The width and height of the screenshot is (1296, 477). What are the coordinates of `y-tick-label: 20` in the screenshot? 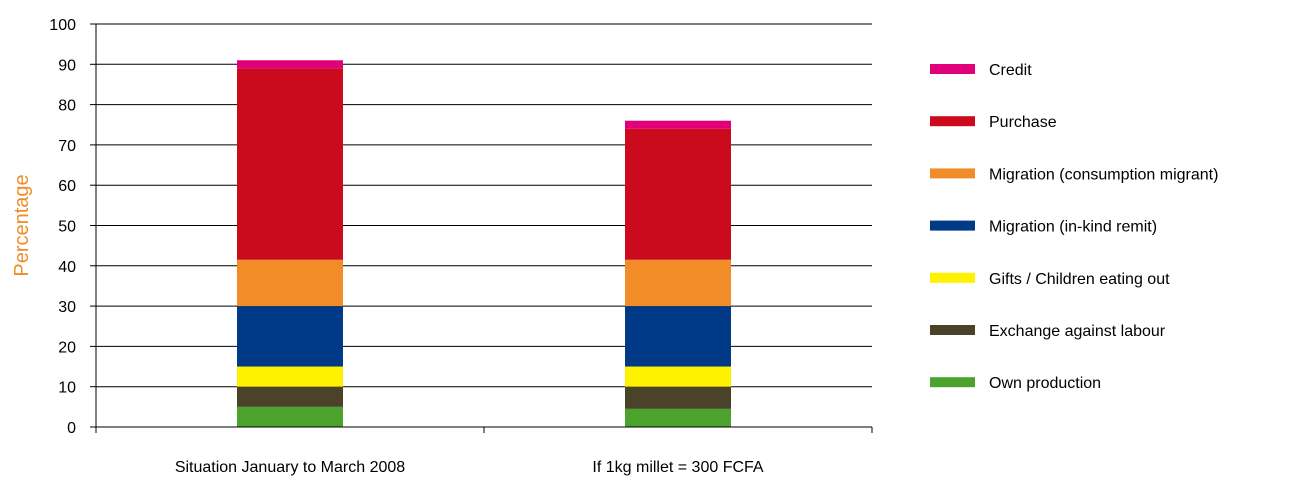 It's located at (67, 347).